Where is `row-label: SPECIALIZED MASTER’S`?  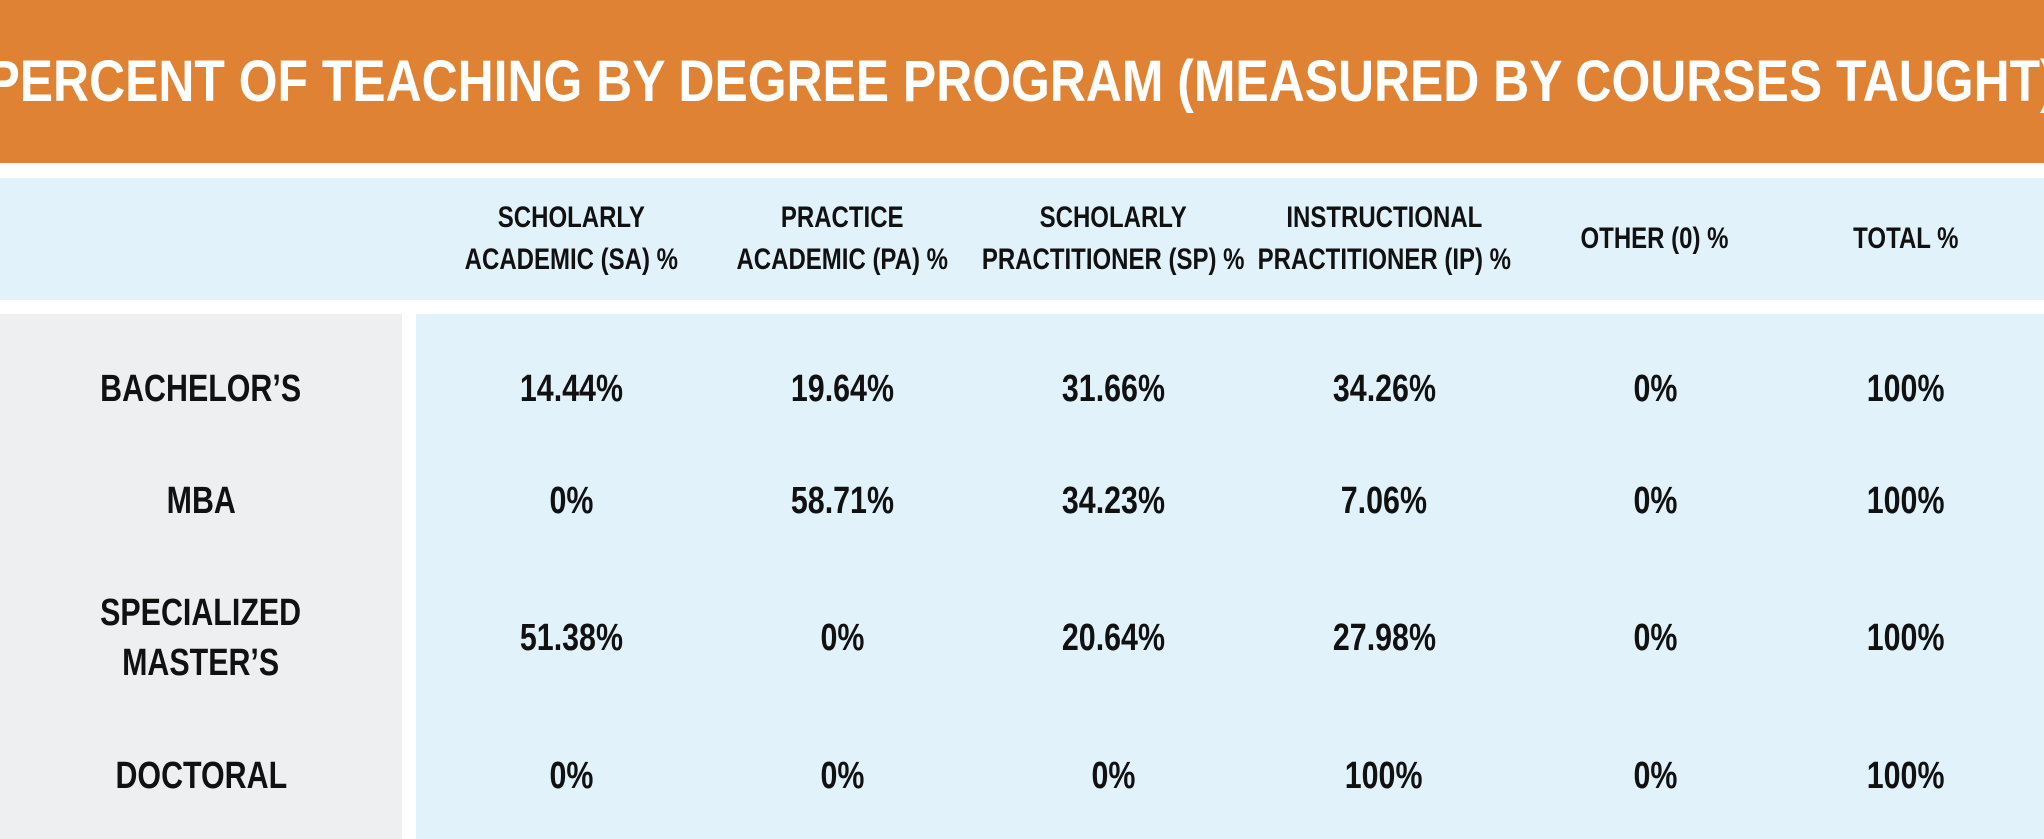 row-label: SPECIALIZED MASTER’S is located at coordinates (201, 638).